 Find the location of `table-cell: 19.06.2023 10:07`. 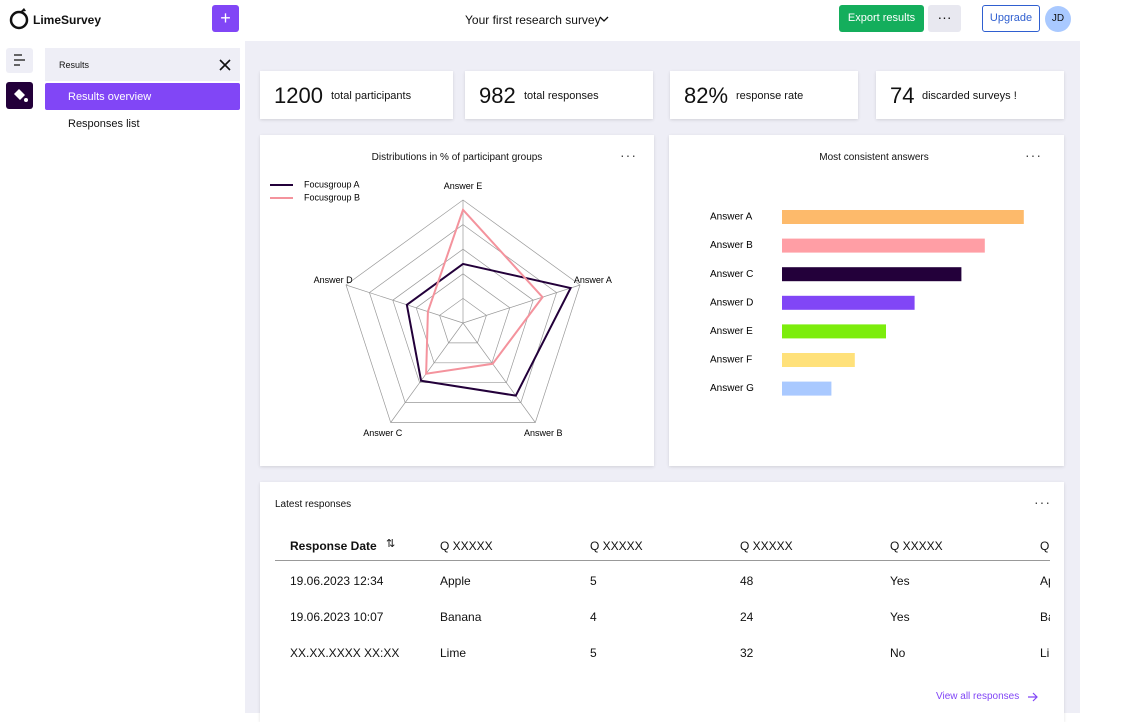

table-cell: 19.06.2023 10:07 is located at coordinates (337, 617).